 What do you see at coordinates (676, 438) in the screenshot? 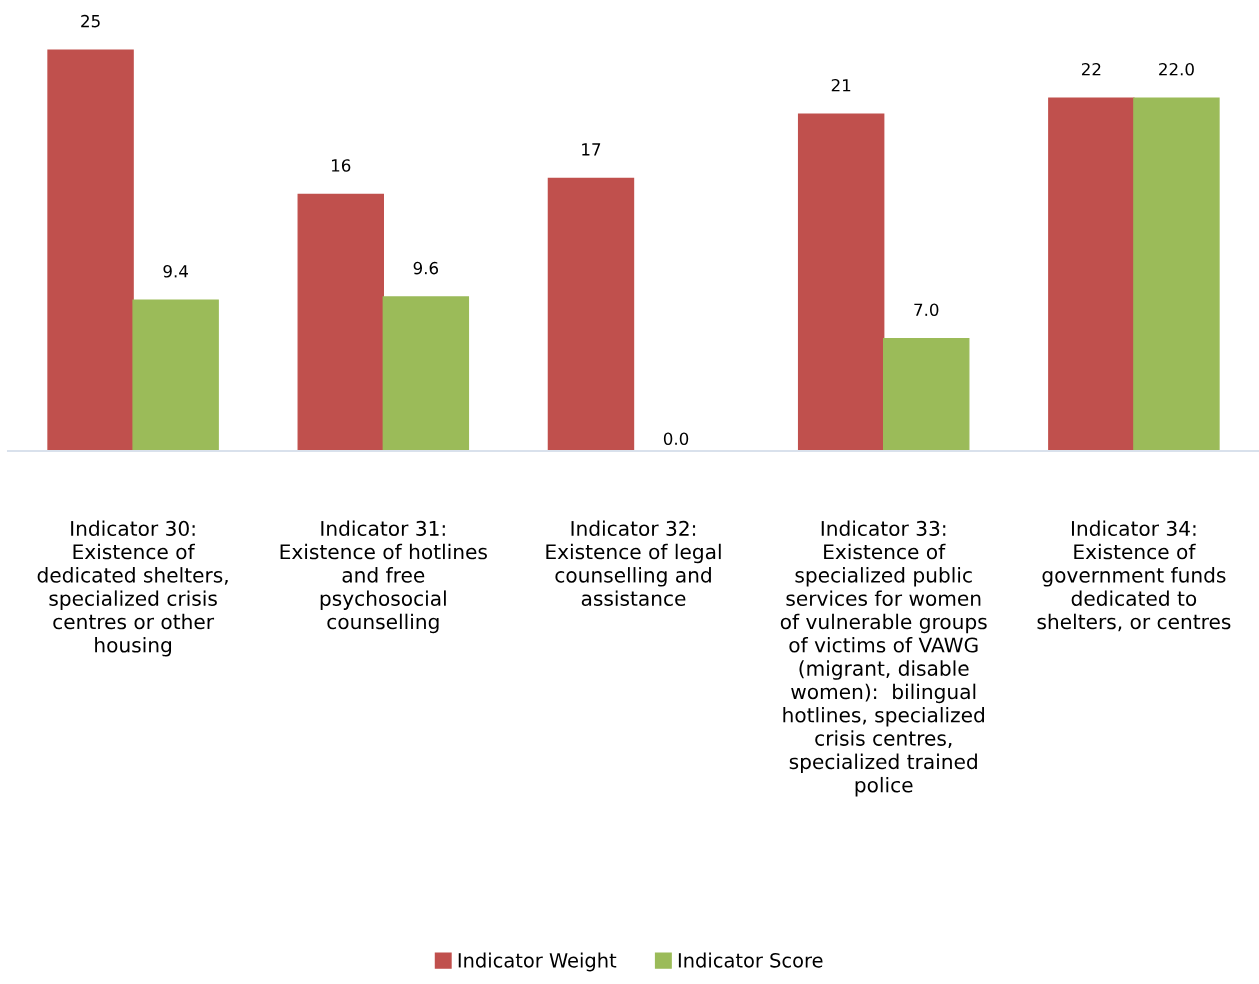
I see `data-label: 0.0` at bounding box center [676, 438].